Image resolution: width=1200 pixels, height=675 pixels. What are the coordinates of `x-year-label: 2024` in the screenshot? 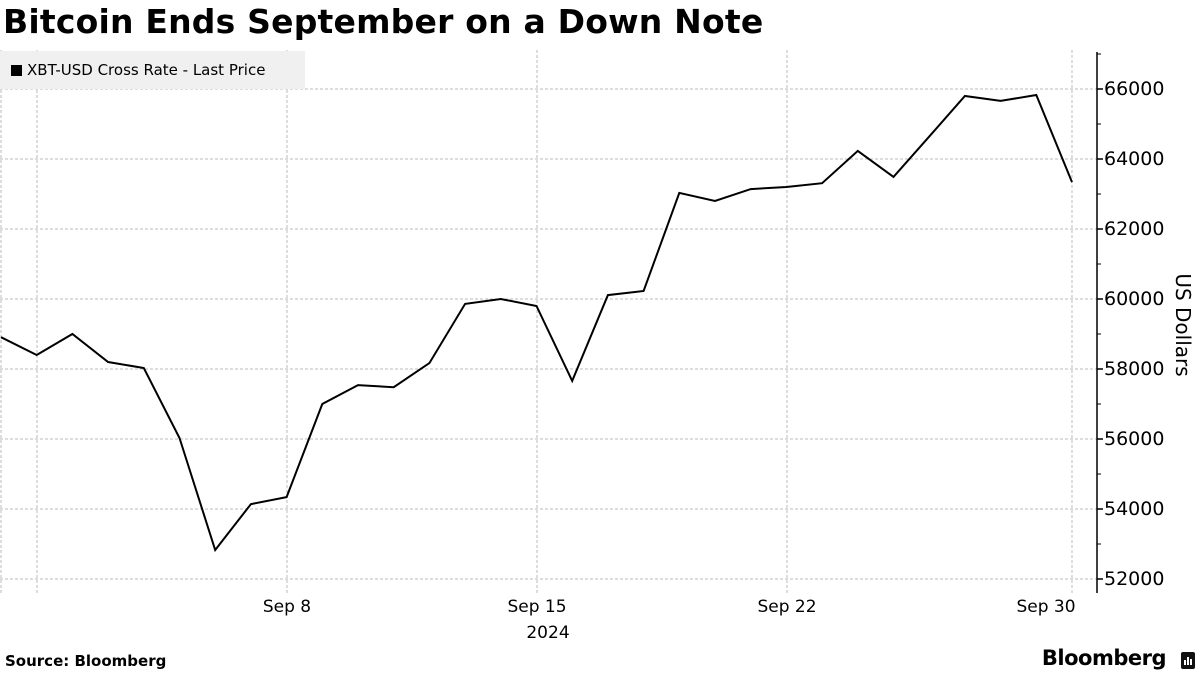 It's located at (548, 633).